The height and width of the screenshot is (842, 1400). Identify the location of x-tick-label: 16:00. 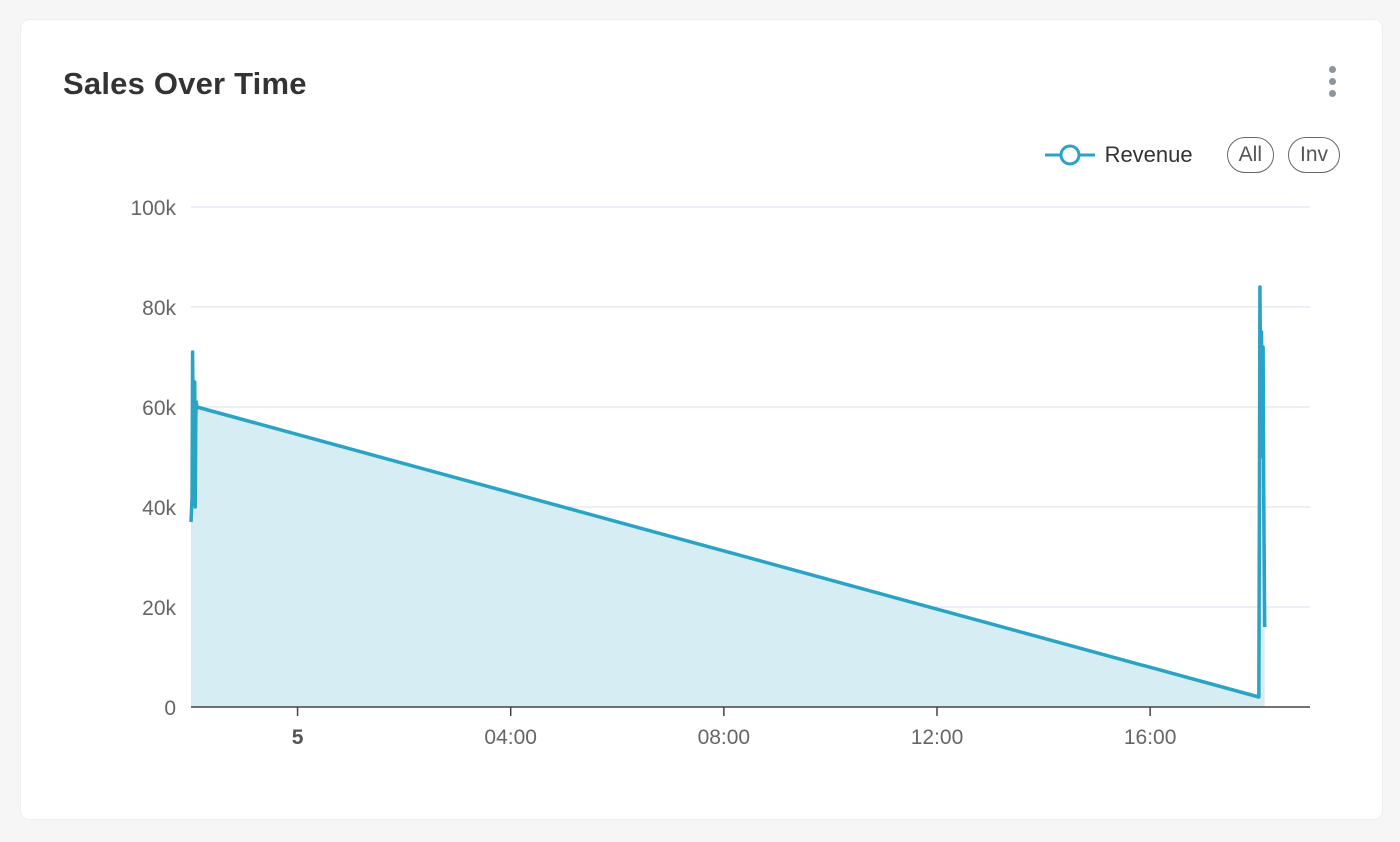
(1150, 737).